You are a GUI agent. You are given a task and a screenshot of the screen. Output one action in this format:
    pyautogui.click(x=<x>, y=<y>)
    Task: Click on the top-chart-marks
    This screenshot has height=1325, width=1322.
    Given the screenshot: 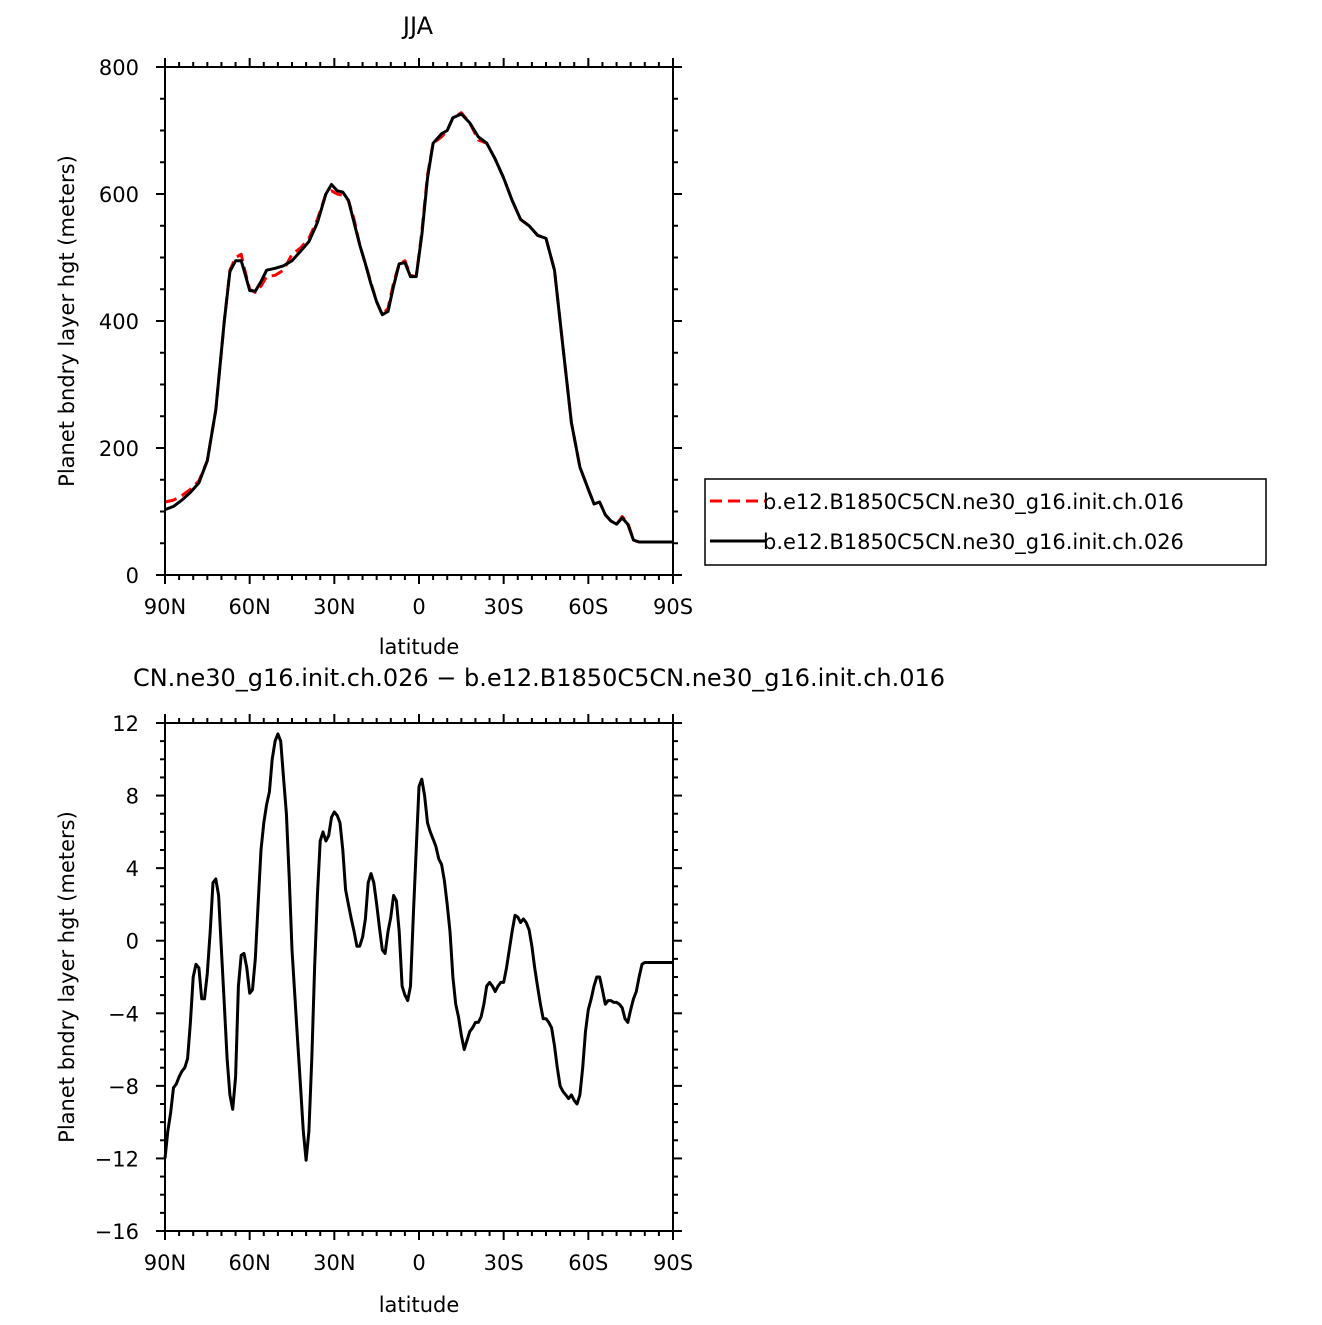 What is the action you would take?
    pyautogui.click(x=418, y=327)
    